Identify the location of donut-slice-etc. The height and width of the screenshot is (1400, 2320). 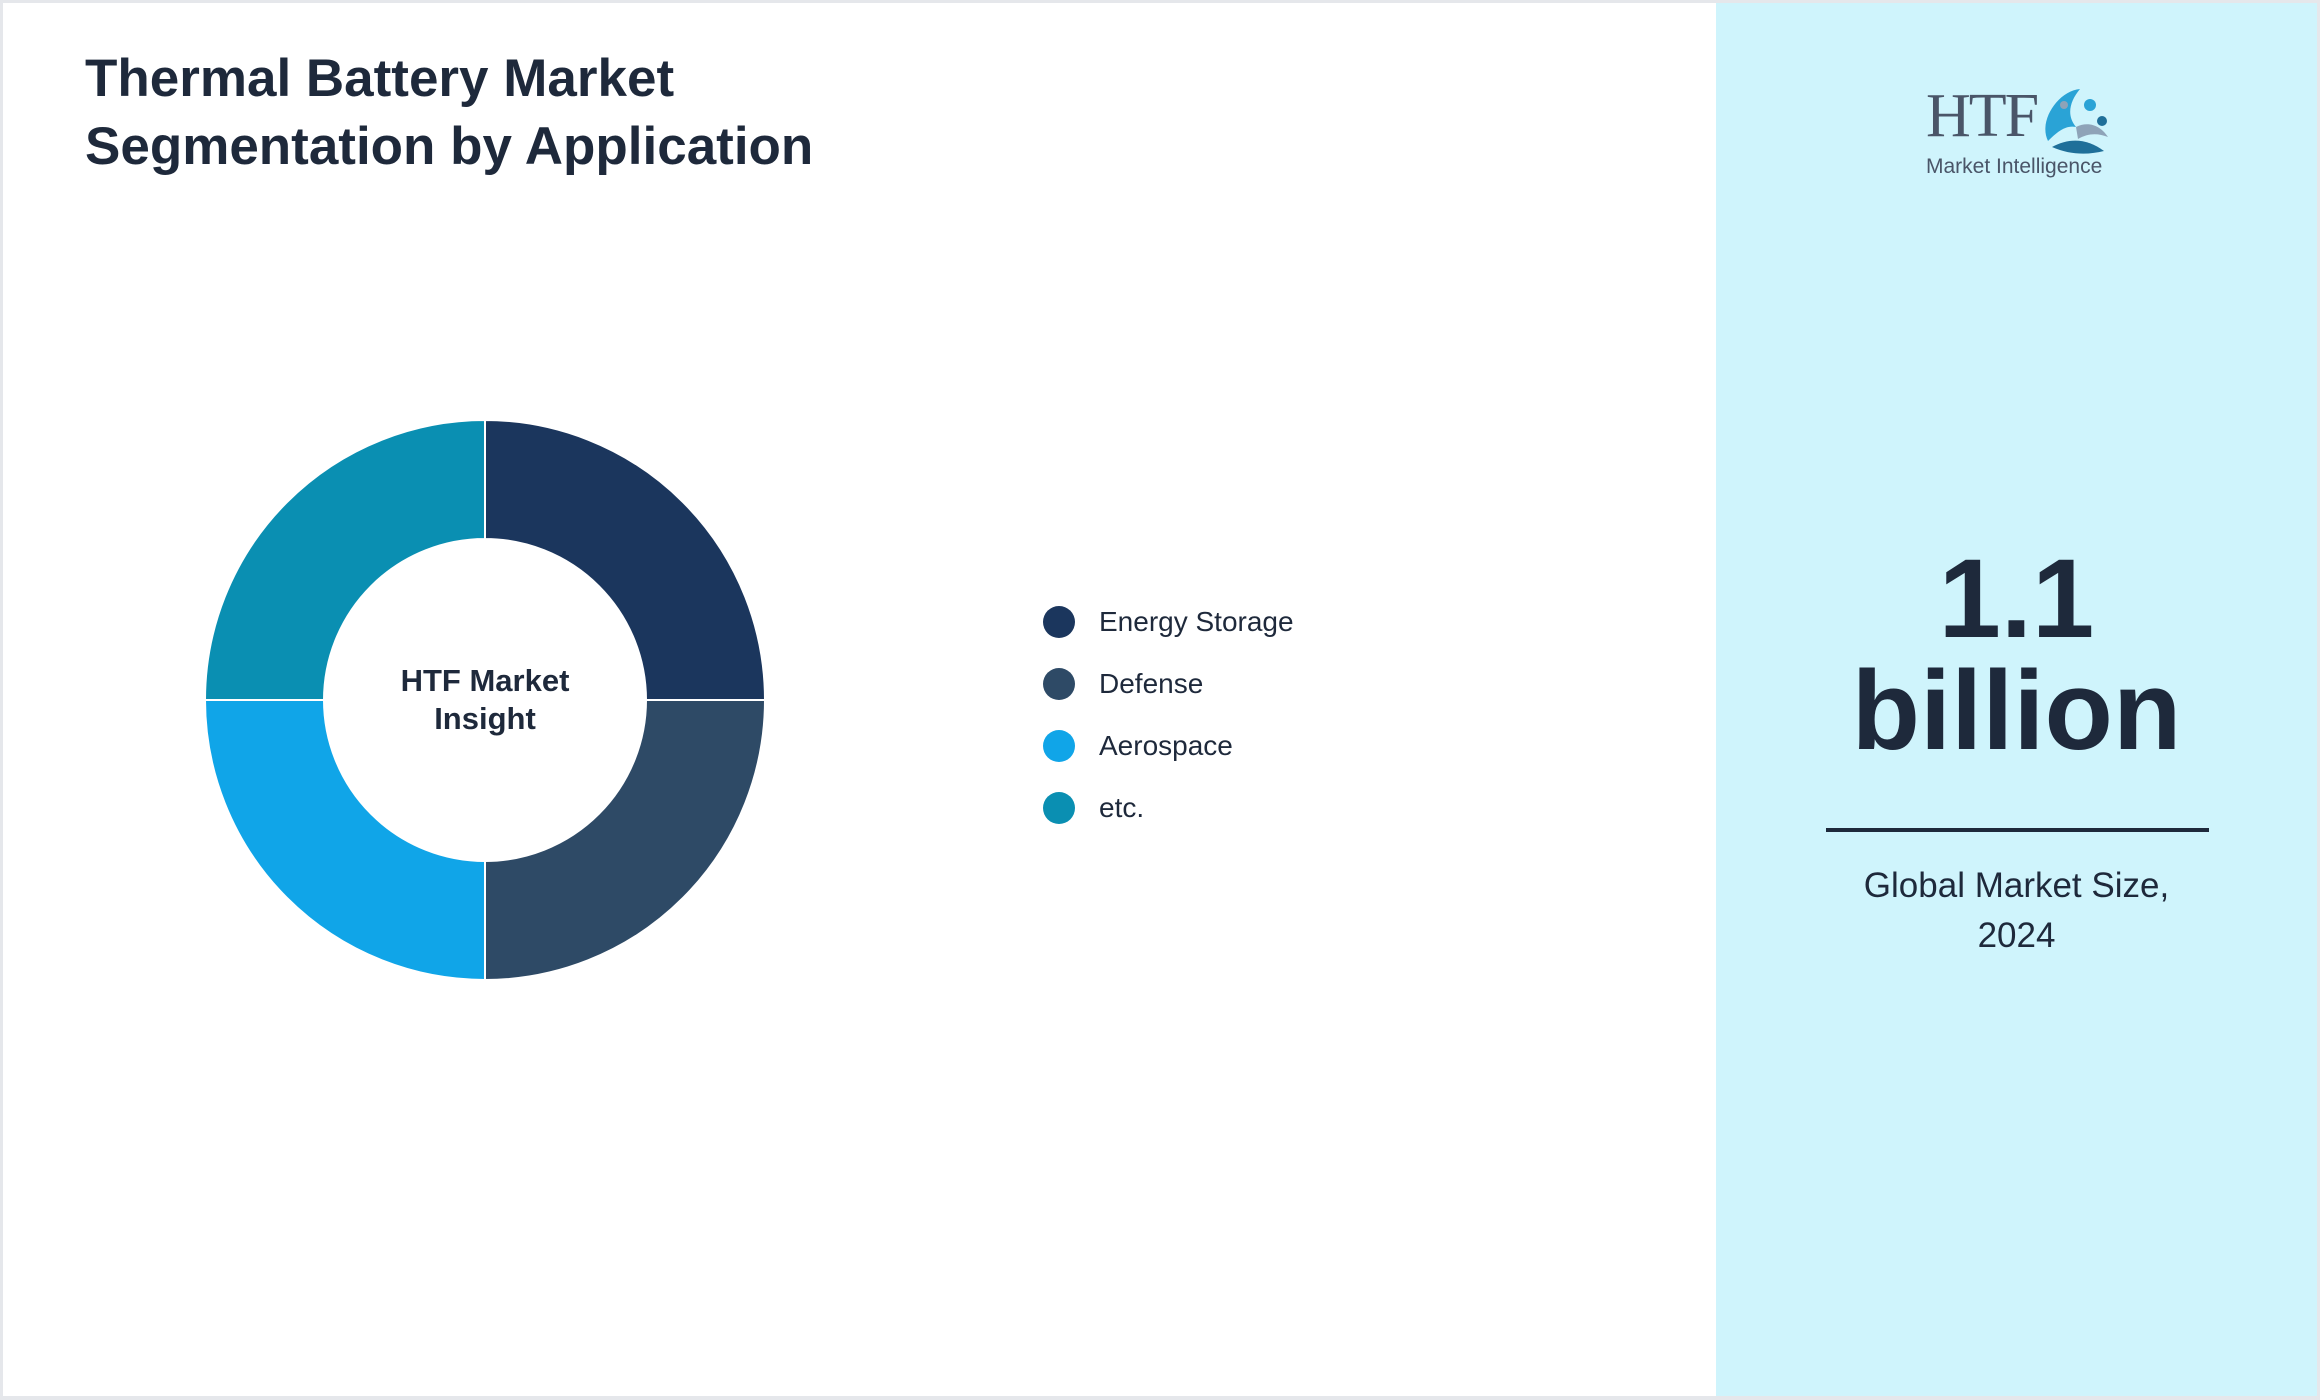
(344, 559).